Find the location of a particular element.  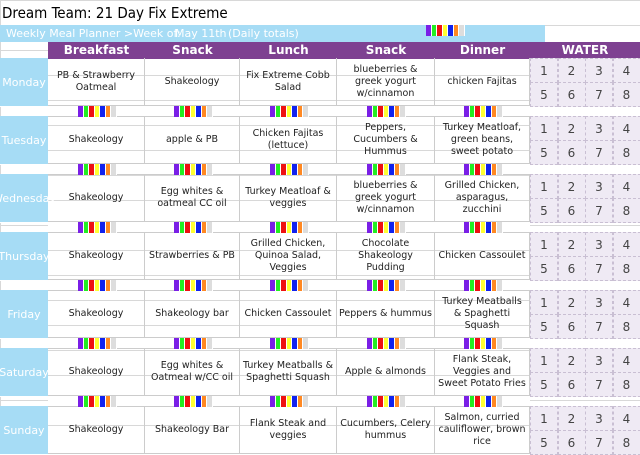

meal-cell: Shakeology Bar is located at coordinates (192, 430).